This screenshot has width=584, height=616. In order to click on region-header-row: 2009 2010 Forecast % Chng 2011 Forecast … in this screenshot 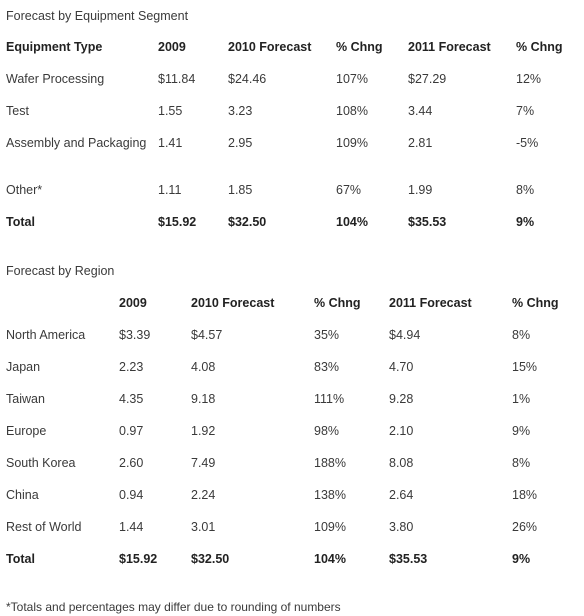, I will do `click(291, 312)`.